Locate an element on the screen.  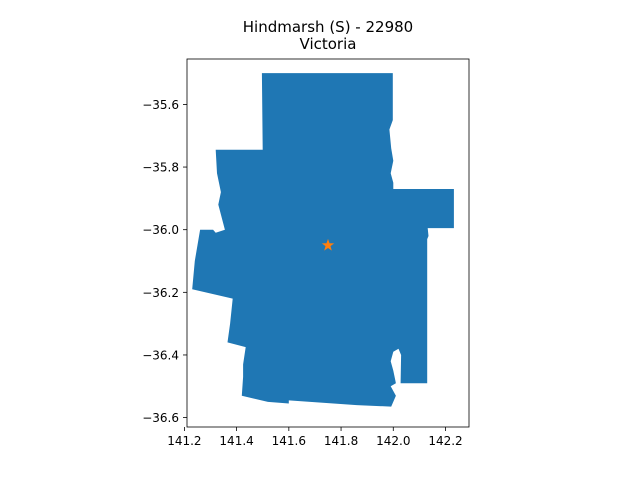
x-tick-label: 141.2 is located at coordinates (184, 441).